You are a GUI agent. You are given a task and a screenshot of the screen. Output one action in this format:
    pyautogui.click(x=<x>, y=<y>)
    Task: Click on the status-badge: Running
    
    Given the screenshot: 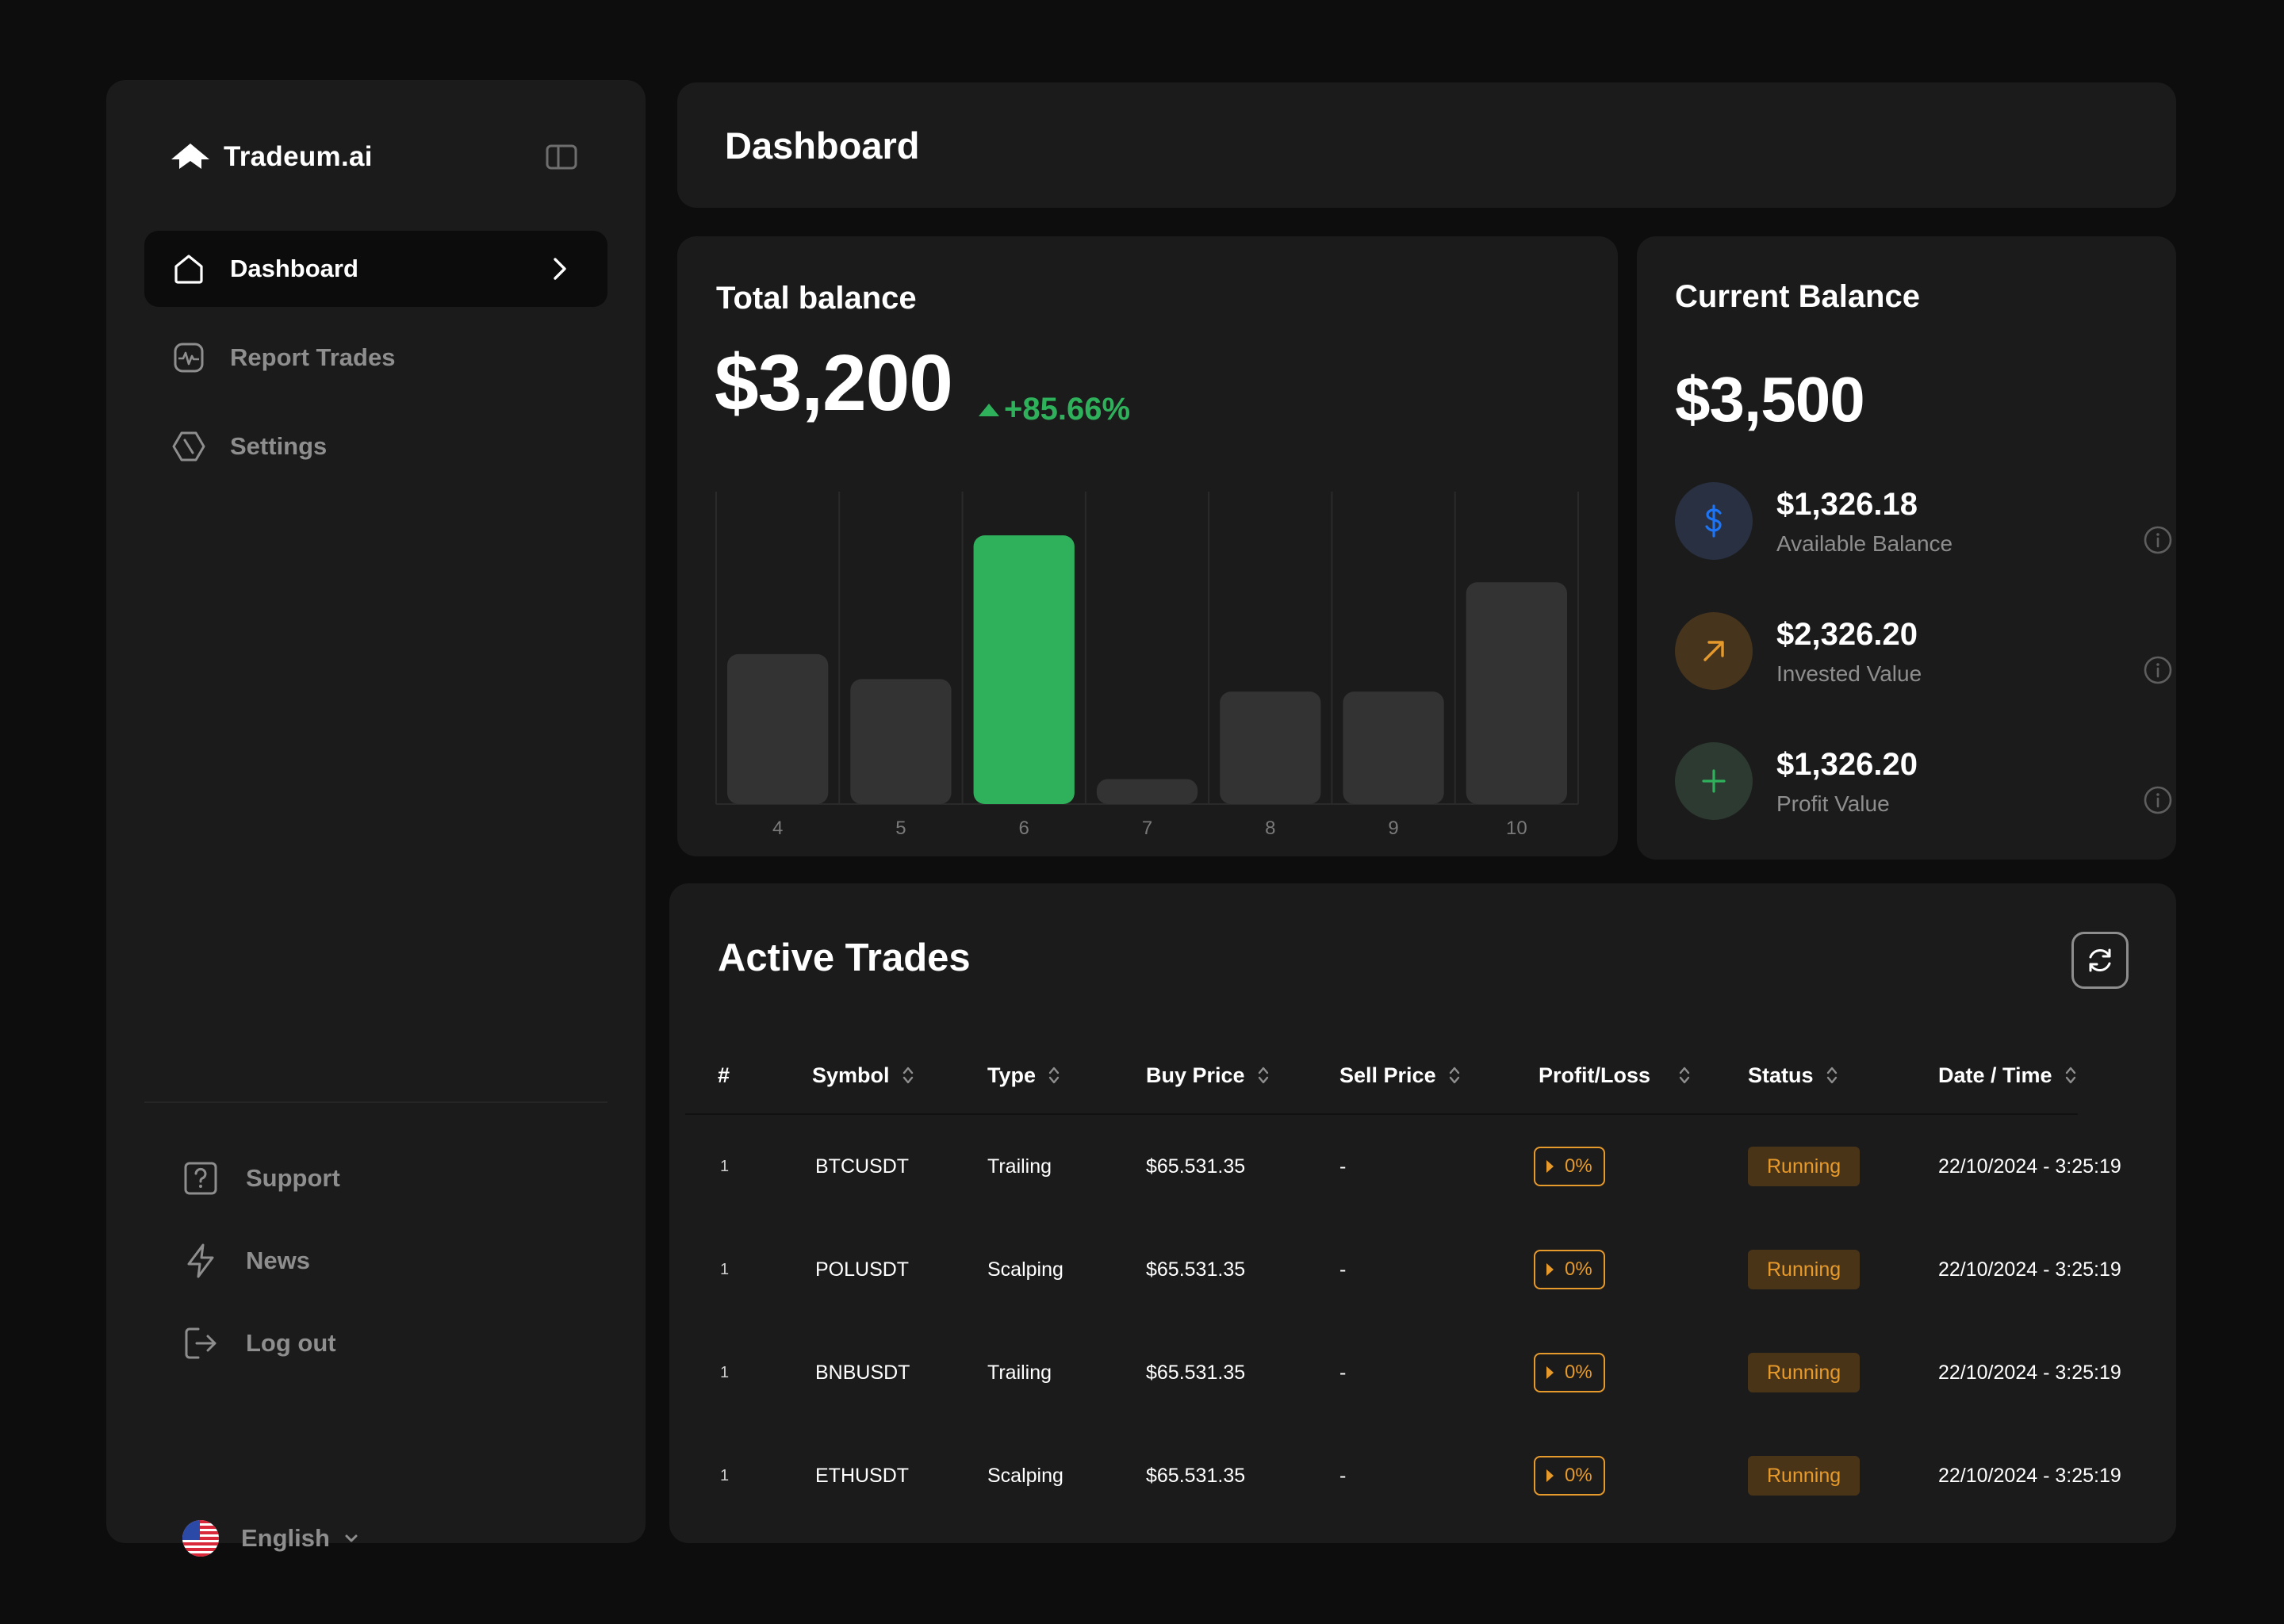 What is the action you would take?
    pyautogui.click(x=1804, y=1372)
    